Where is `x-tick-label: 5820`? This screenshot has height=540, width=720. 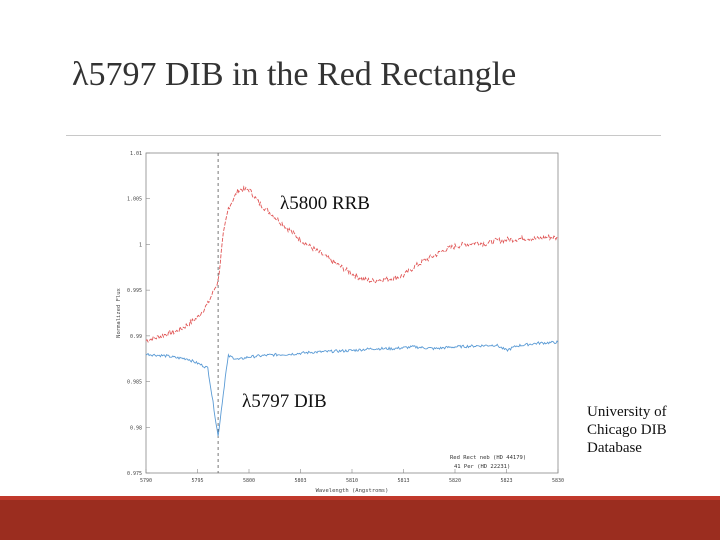
x-tick-label: 5820 is located at coordinates (455, 481).